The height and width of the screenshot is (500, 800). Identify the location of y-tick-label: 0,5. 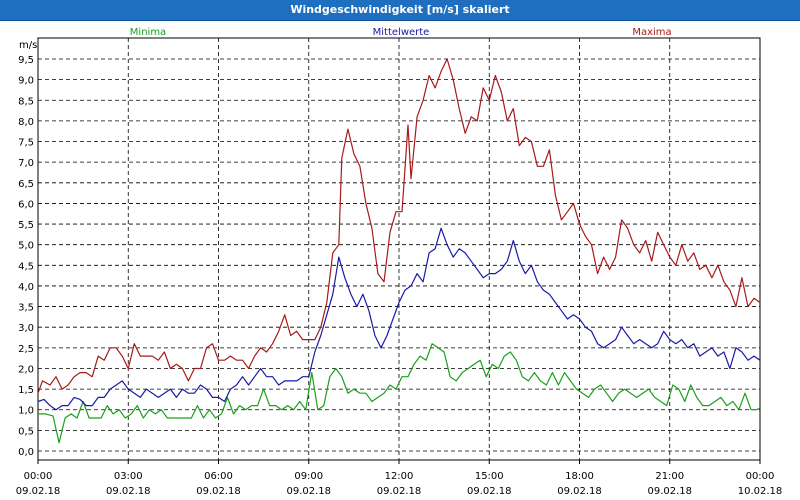
(26, 431).